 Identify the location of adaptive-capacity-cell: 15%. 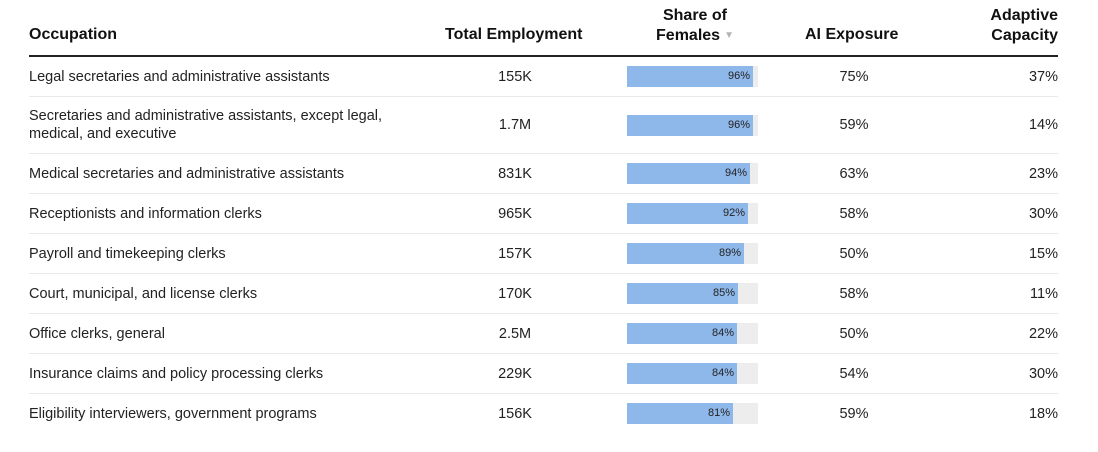
(1008, 253).